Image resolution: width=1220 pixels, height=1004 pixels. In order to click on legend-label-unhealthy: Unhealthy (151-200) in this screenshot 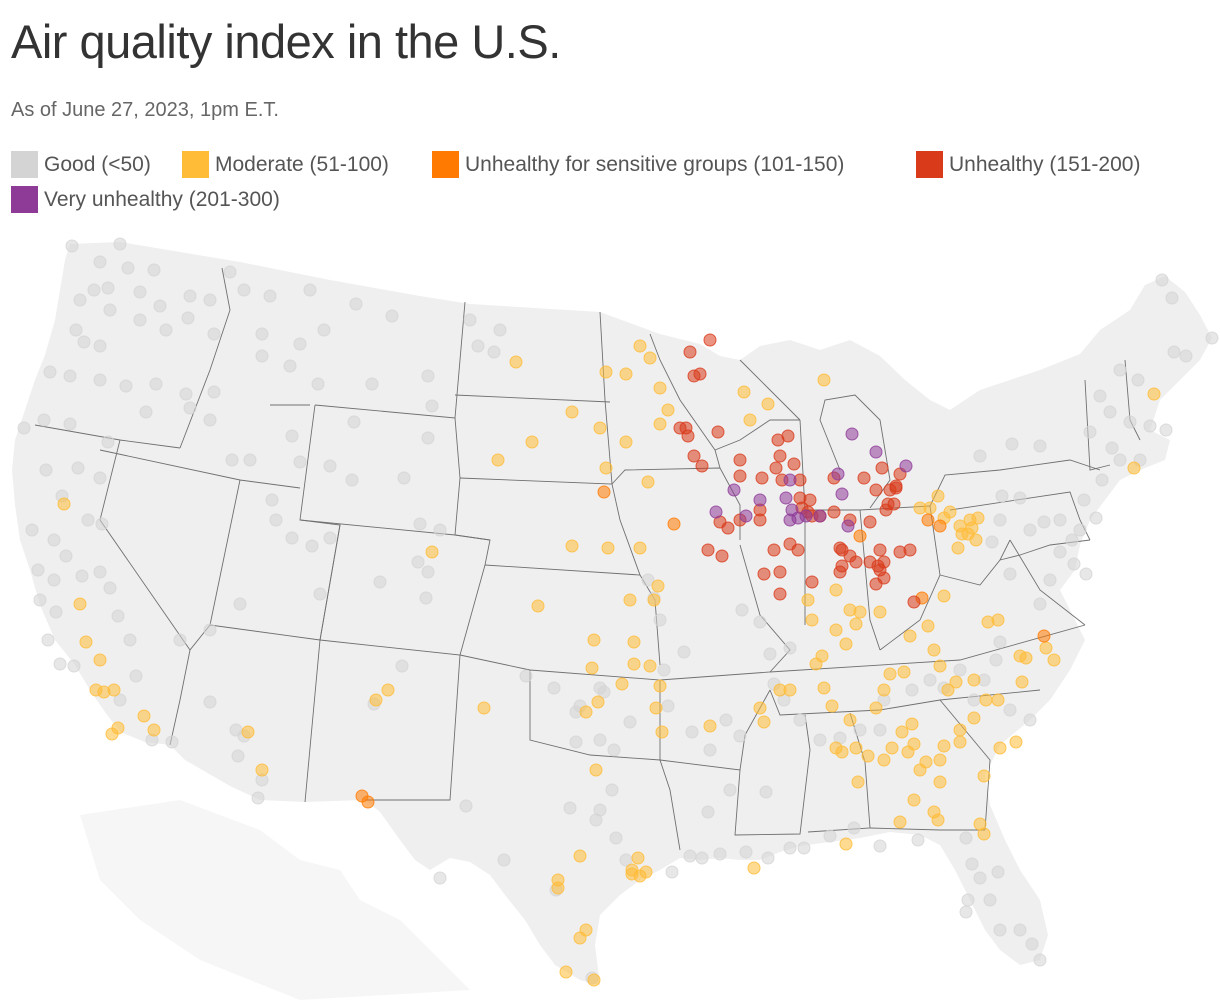, I will do `click(1045, 164)`.